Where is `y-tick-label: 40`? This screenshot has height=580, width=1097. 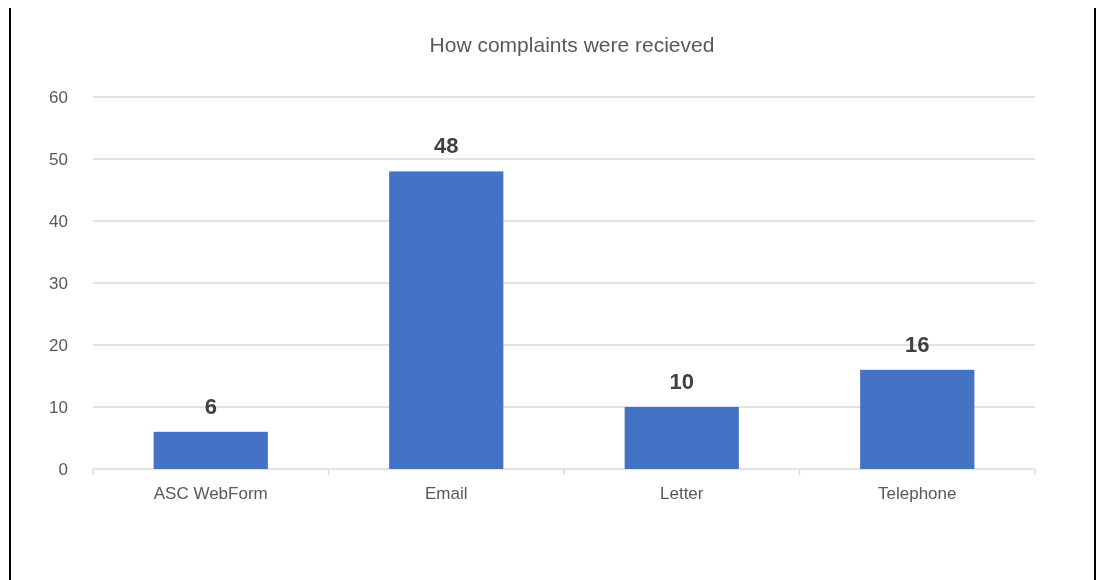
y-tick-label: 40 is located at coordinates (58, 221).